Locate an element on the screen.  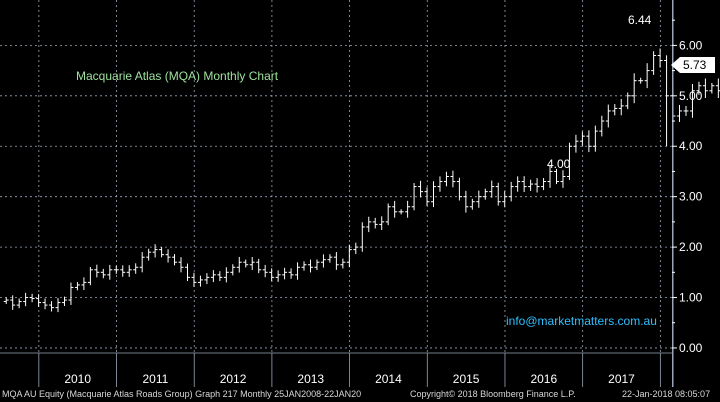
x-tick-label-2: 2012 is located at coordinates (233, 379).